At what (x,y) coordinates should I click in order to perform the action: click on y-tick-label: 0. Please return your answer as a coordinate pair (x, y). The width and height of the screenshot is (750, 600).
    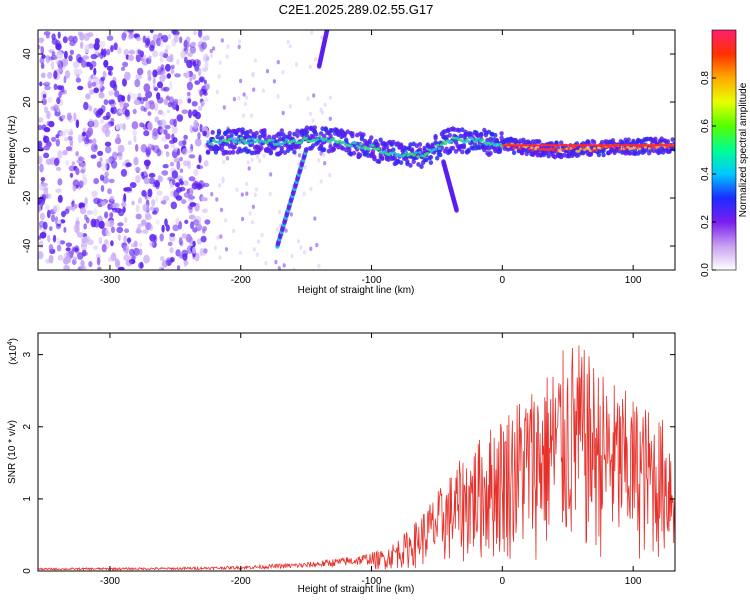
    Looking at the image, I should click on (27, 571).